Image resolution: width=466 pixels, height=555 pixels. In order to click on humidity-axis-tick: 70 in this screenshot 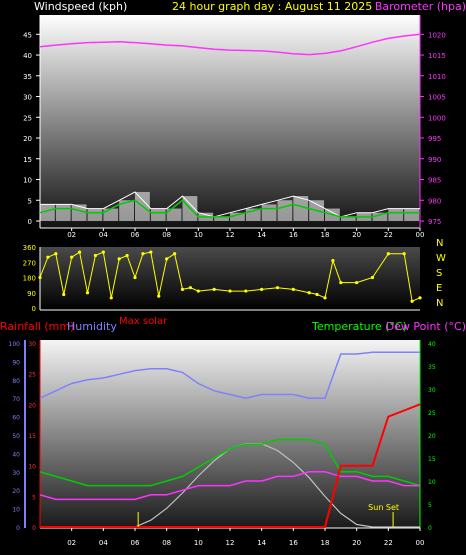, I will do `click(16, 399)`.